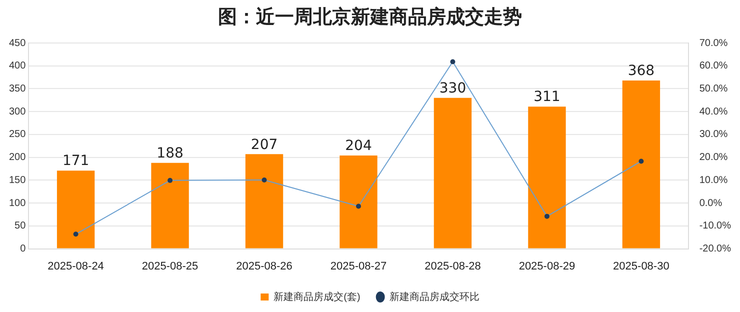  Describe the element at coordinates (713, 134) in the screenshot. I see `y2-tick-label: 30.0%` at that location.